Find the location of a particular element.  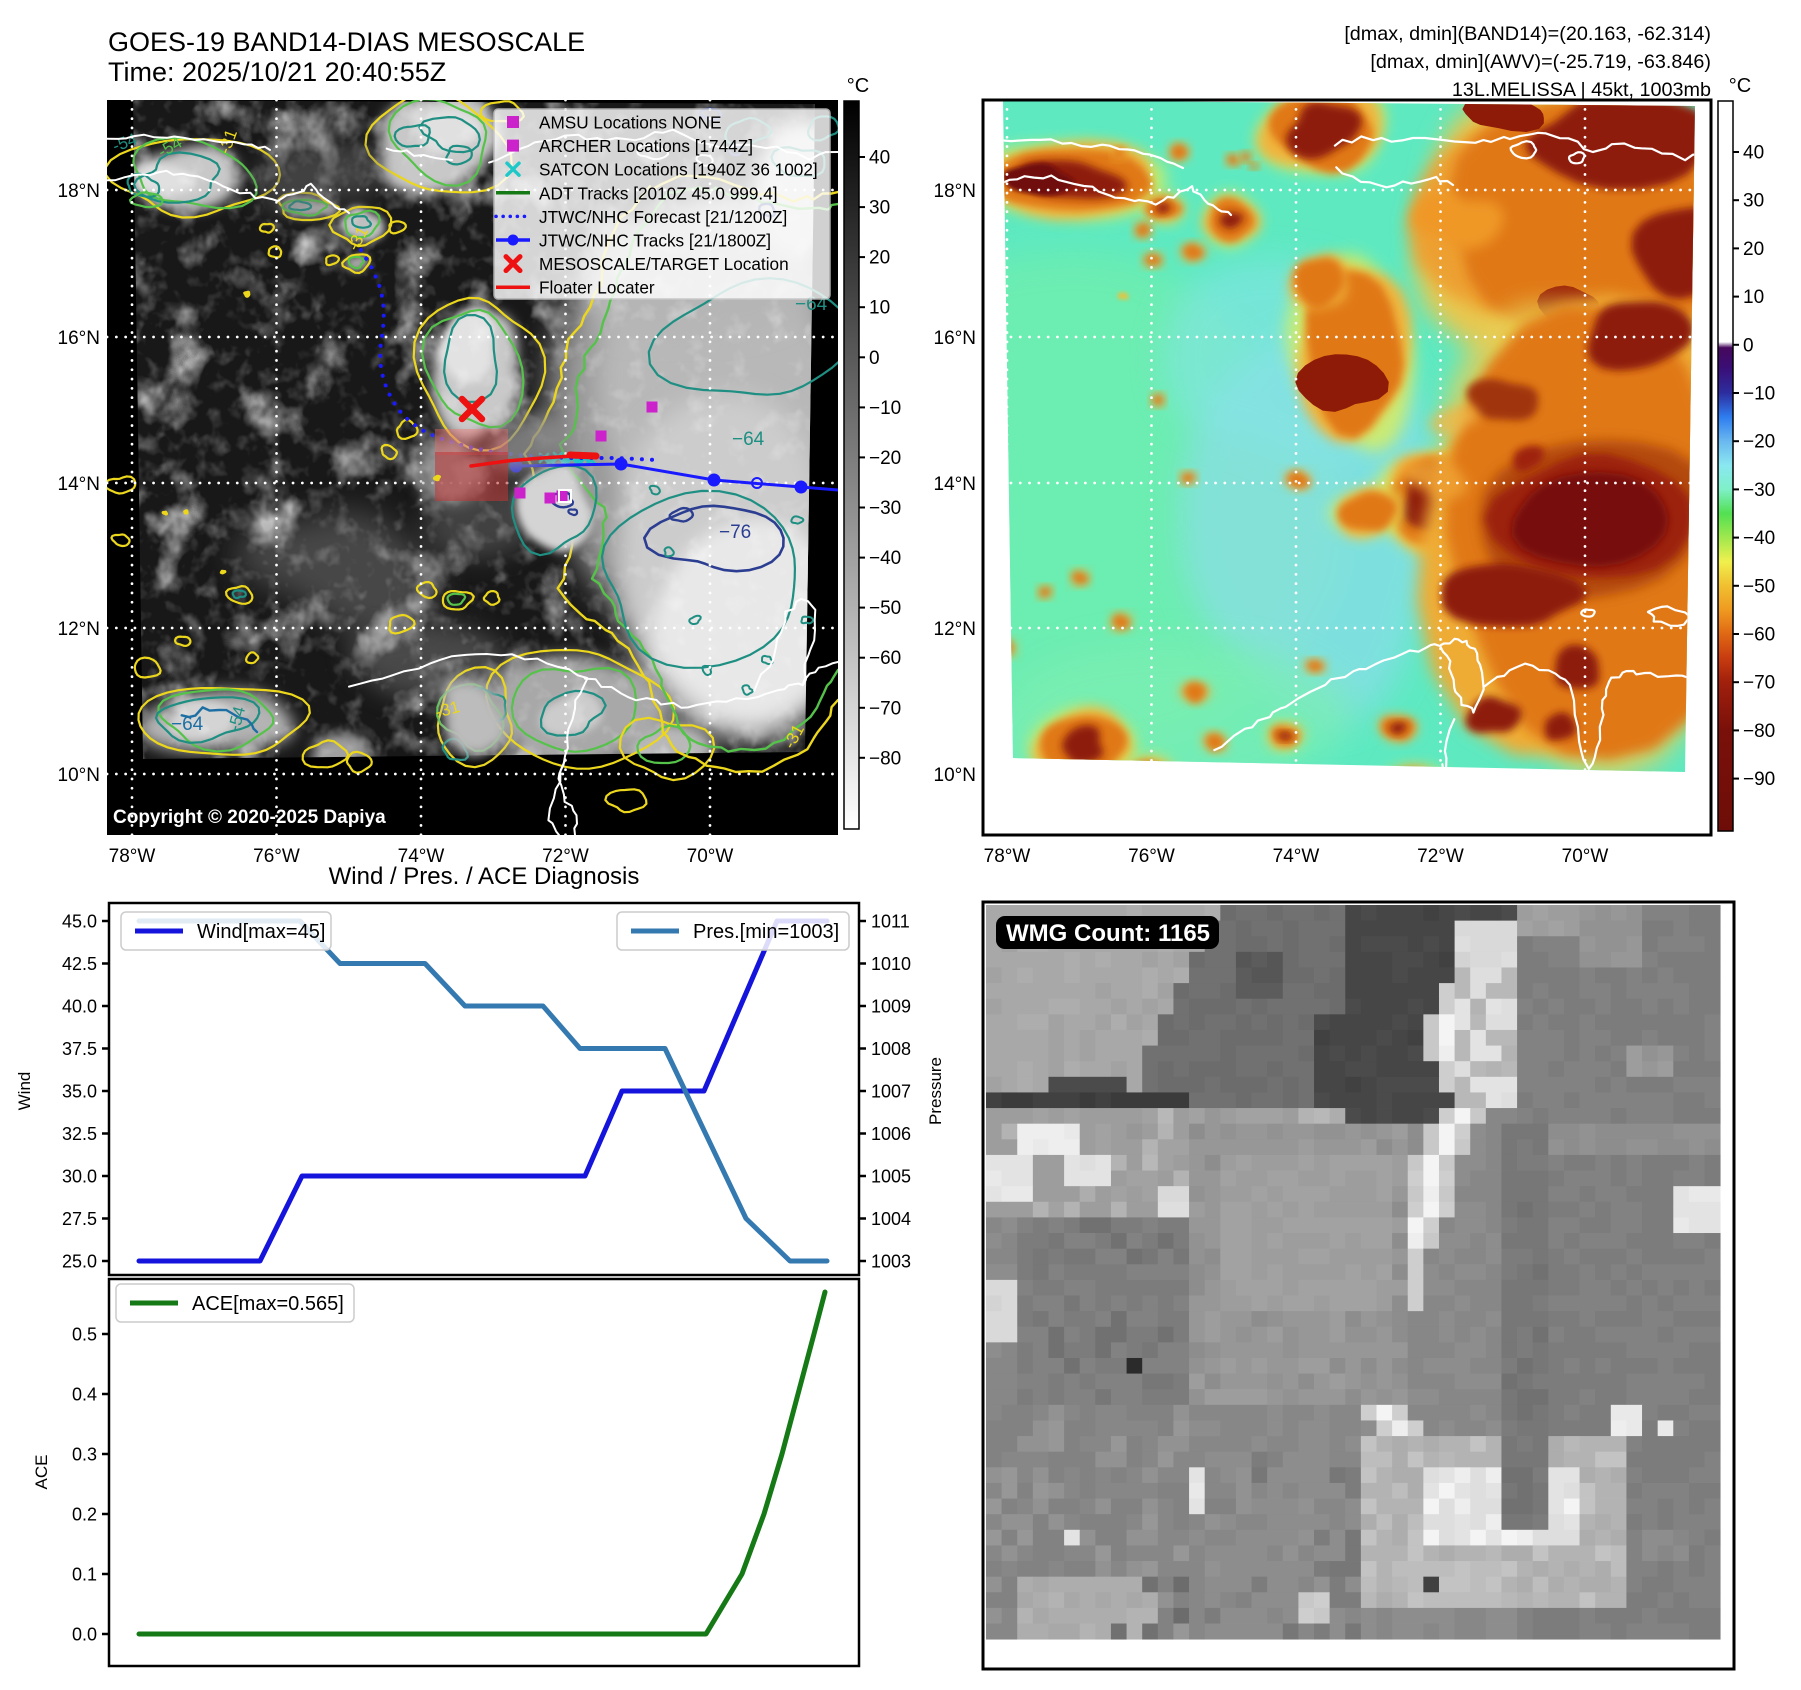

svg-text: ARCHER Locations [1744Z] is located at coordinates (646, 146).